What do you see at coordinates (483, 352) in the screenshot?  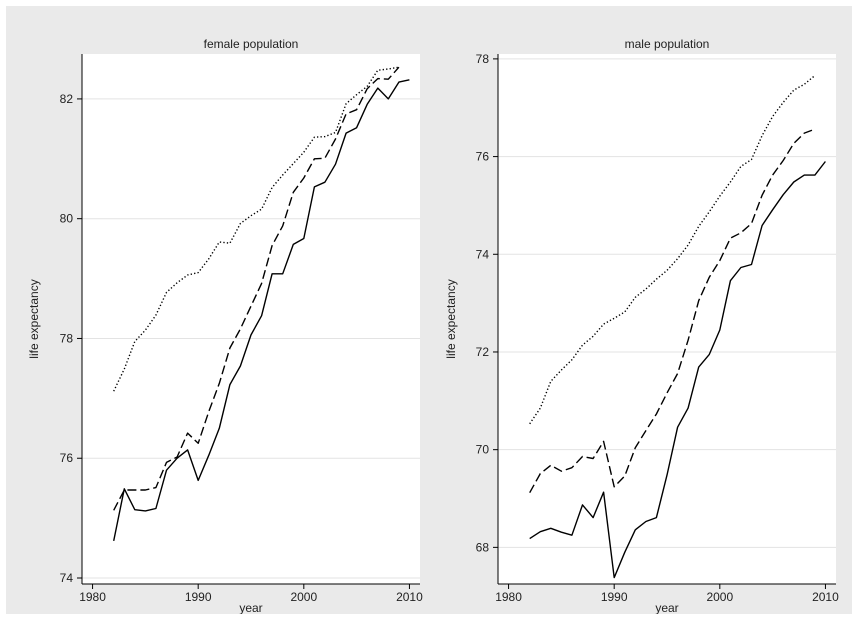 I see `y-tick-label: 72` at bounding box center [483, 352].